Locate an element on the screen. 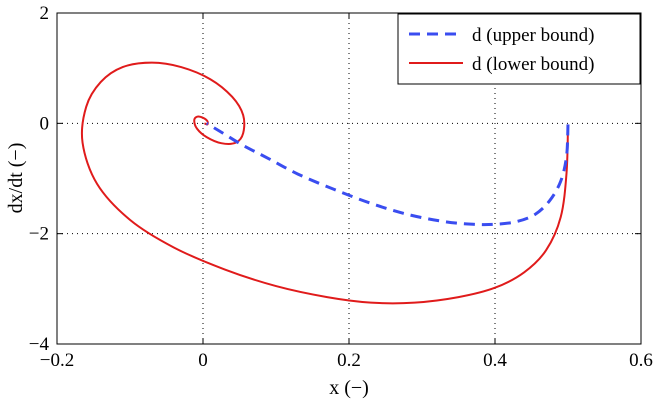 Image resolution: width=664 pixels, height=410 pixels. legend-label-lower-bound: d (lower bound) is located at coordinates (533, 64).